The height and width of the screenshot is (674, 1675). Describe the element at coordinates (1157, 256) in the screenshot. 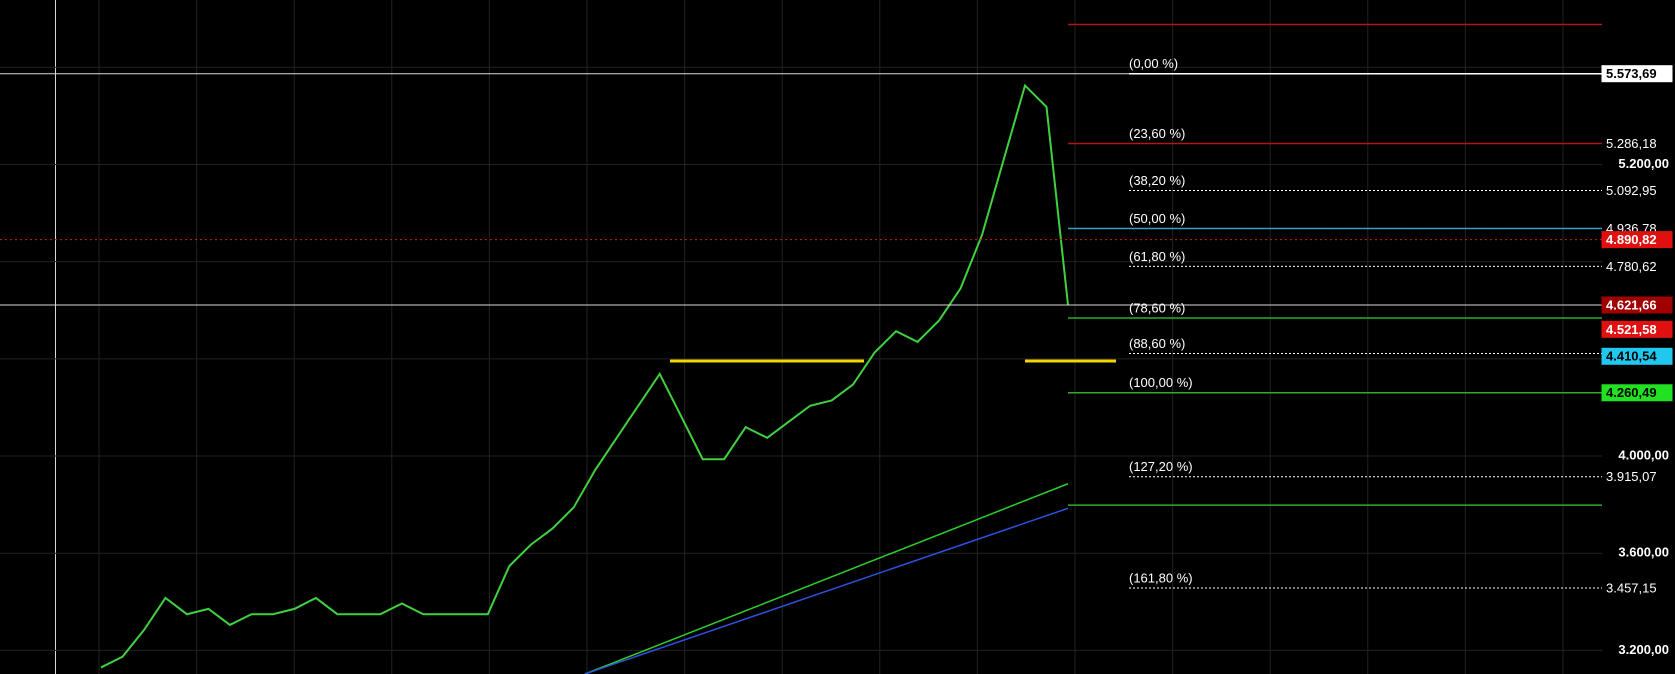

I see `fib-label: (61,80 %)` at that location.